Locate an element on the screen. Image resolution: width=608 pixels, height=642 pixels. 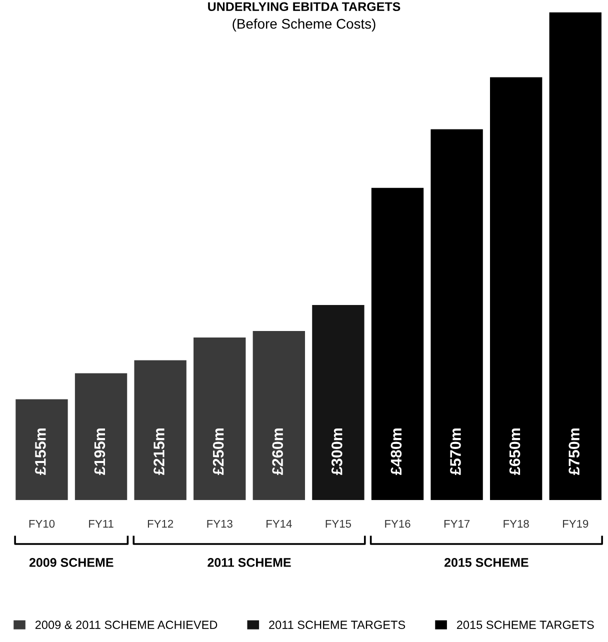
data-label: £260m is located at coordinates (278, 451).